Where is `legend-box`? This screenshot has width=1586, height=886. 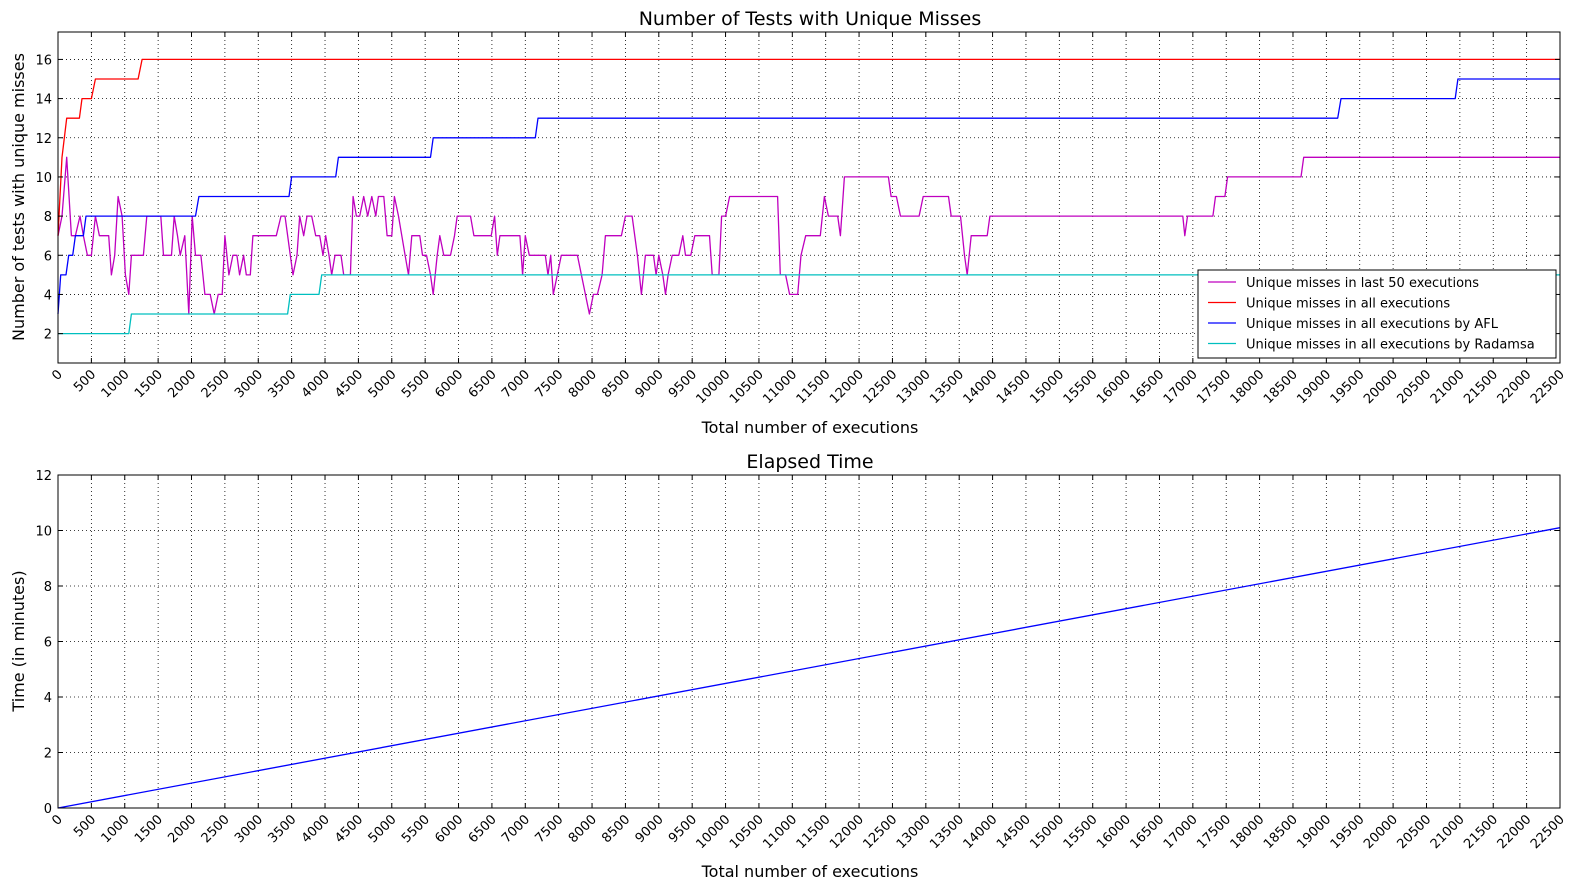
legend-box is located at coordinates (1377, 314).